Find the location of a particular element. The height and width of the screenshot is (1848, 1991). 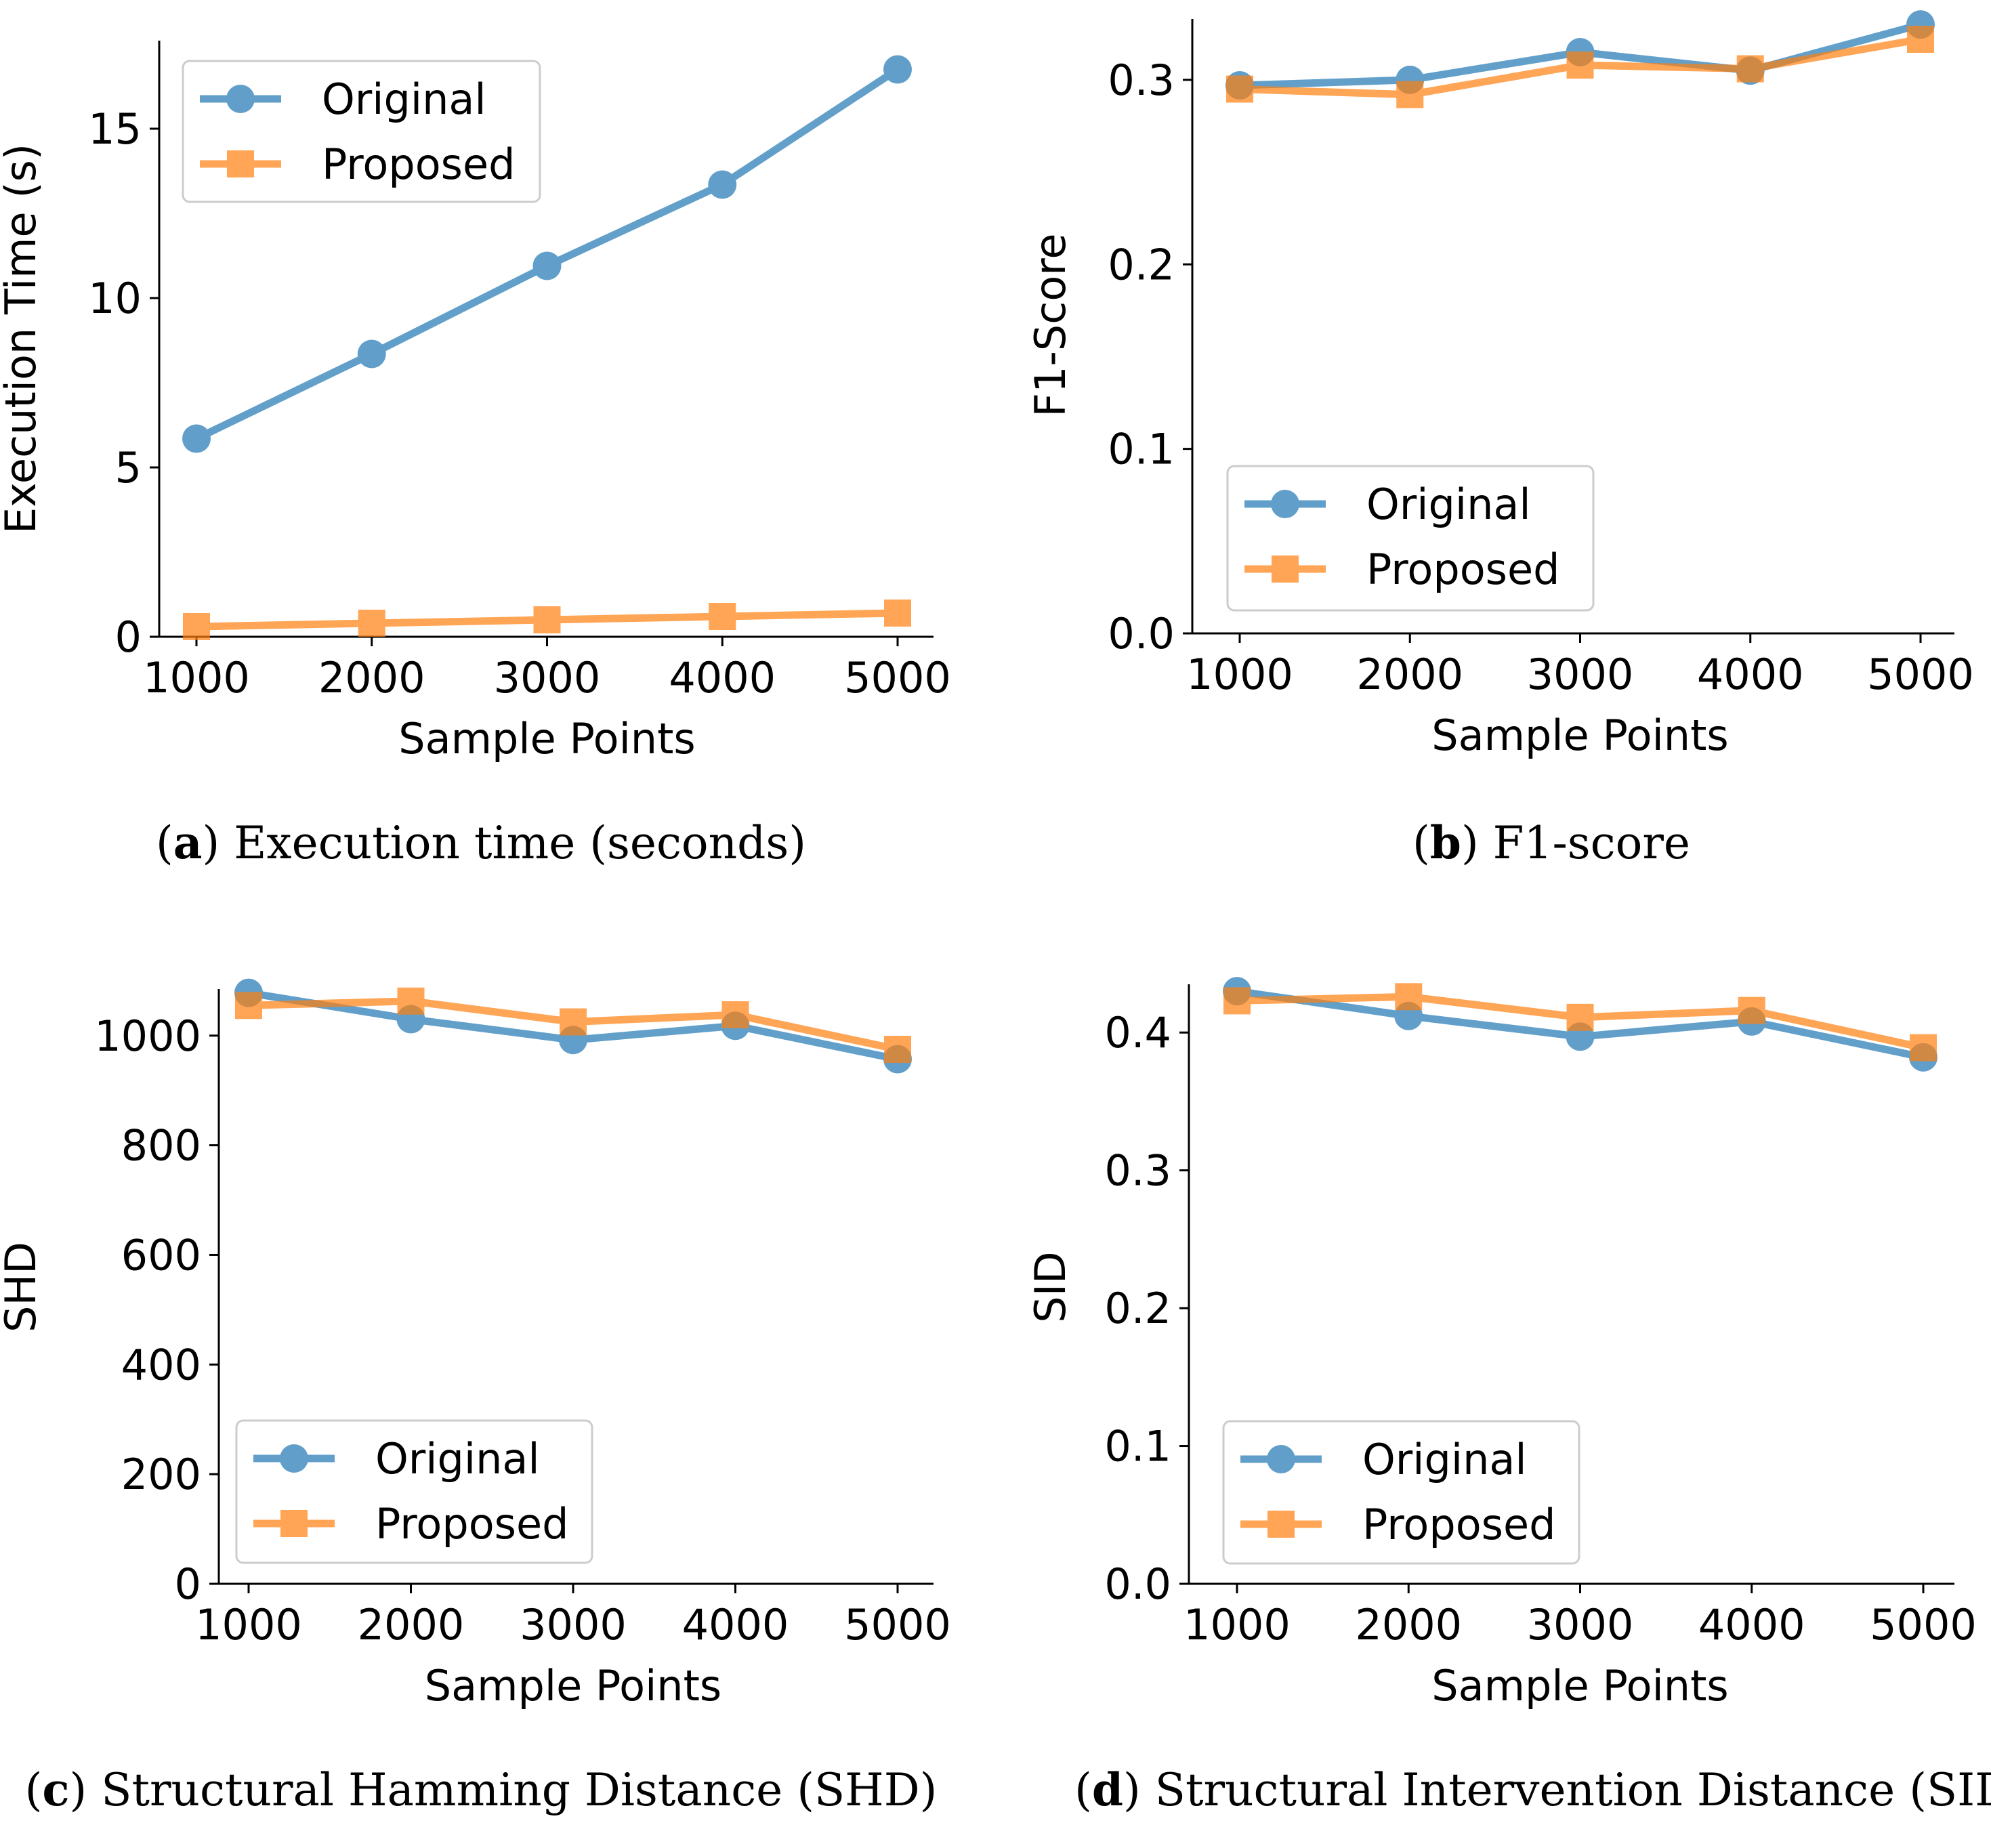

caption-text: ) F1-score is located at coordinates (1576, 843).